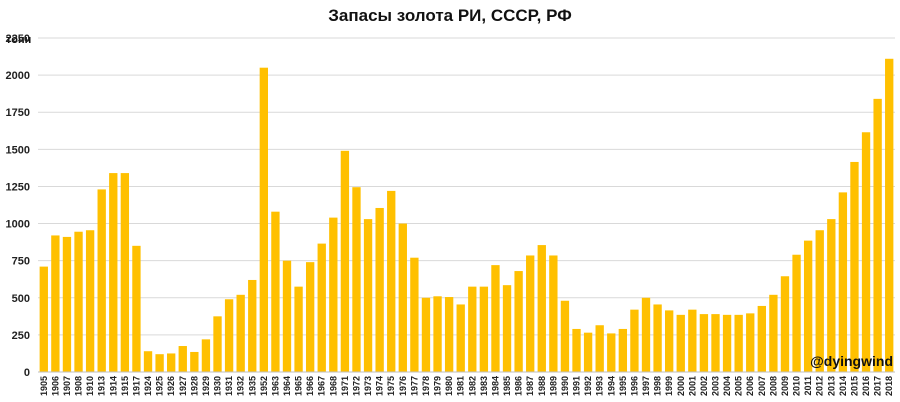 Image resolution: width=900 pixels, height=402 pixels. What do you see at coordinates (889, 215) in the screenshot?
I see `bar-2018` at bounding box center [889, 215].